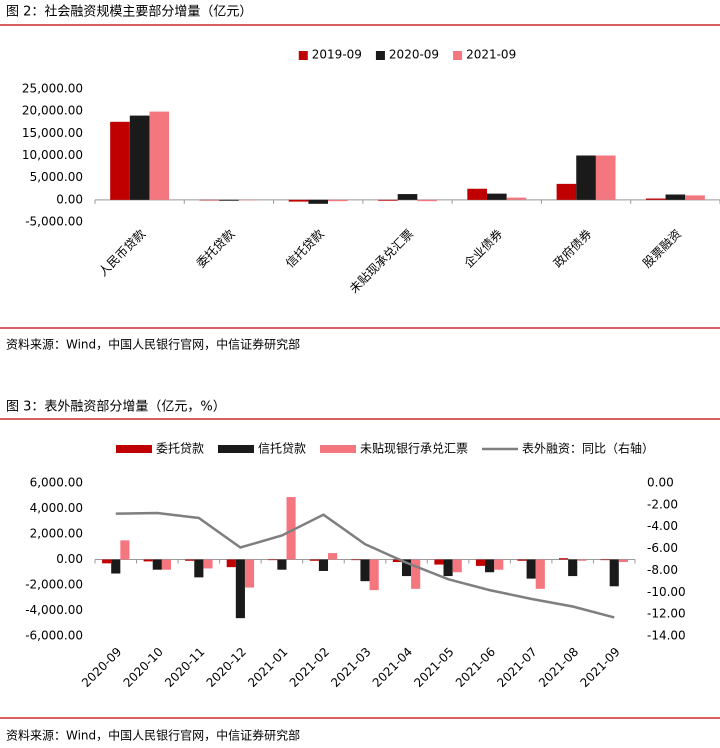 Image resolution: width=720 pixels, height=748 pixels. I want to click on x-tick-label: 2021-06, so click(475, 667).